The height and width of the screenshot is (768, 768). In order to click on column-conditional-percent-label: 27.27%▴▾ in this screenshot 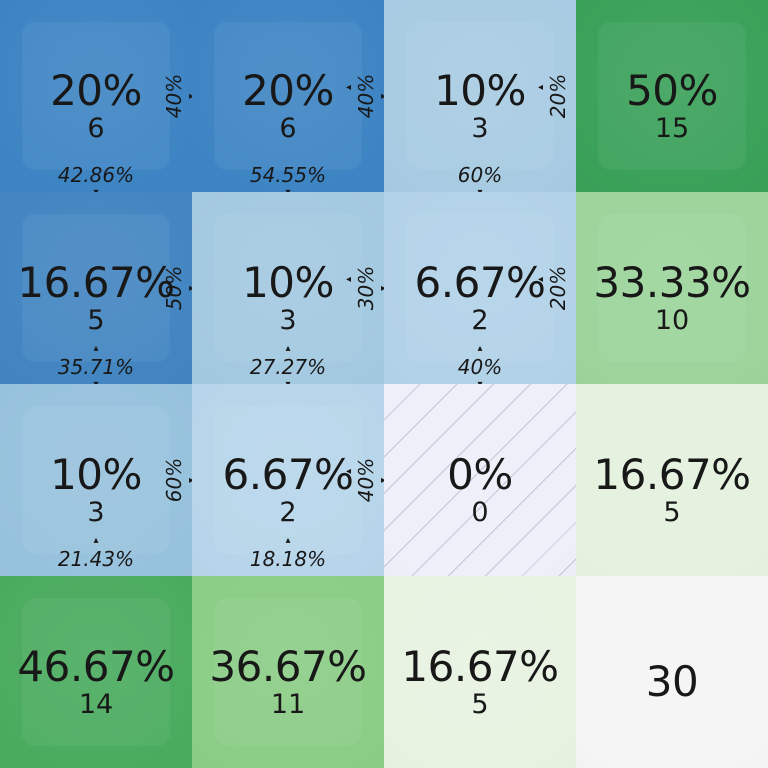, I will do `click(288, 364)`.